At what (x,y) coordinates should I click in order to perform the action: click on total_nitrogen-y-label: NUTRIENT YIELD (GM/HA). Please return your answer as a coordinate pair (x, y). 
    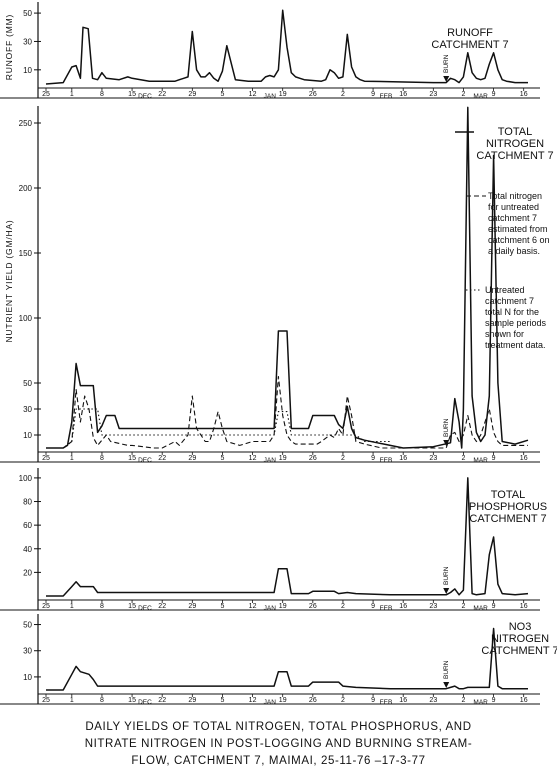
    Looking at the image, I should click on (9, 280).